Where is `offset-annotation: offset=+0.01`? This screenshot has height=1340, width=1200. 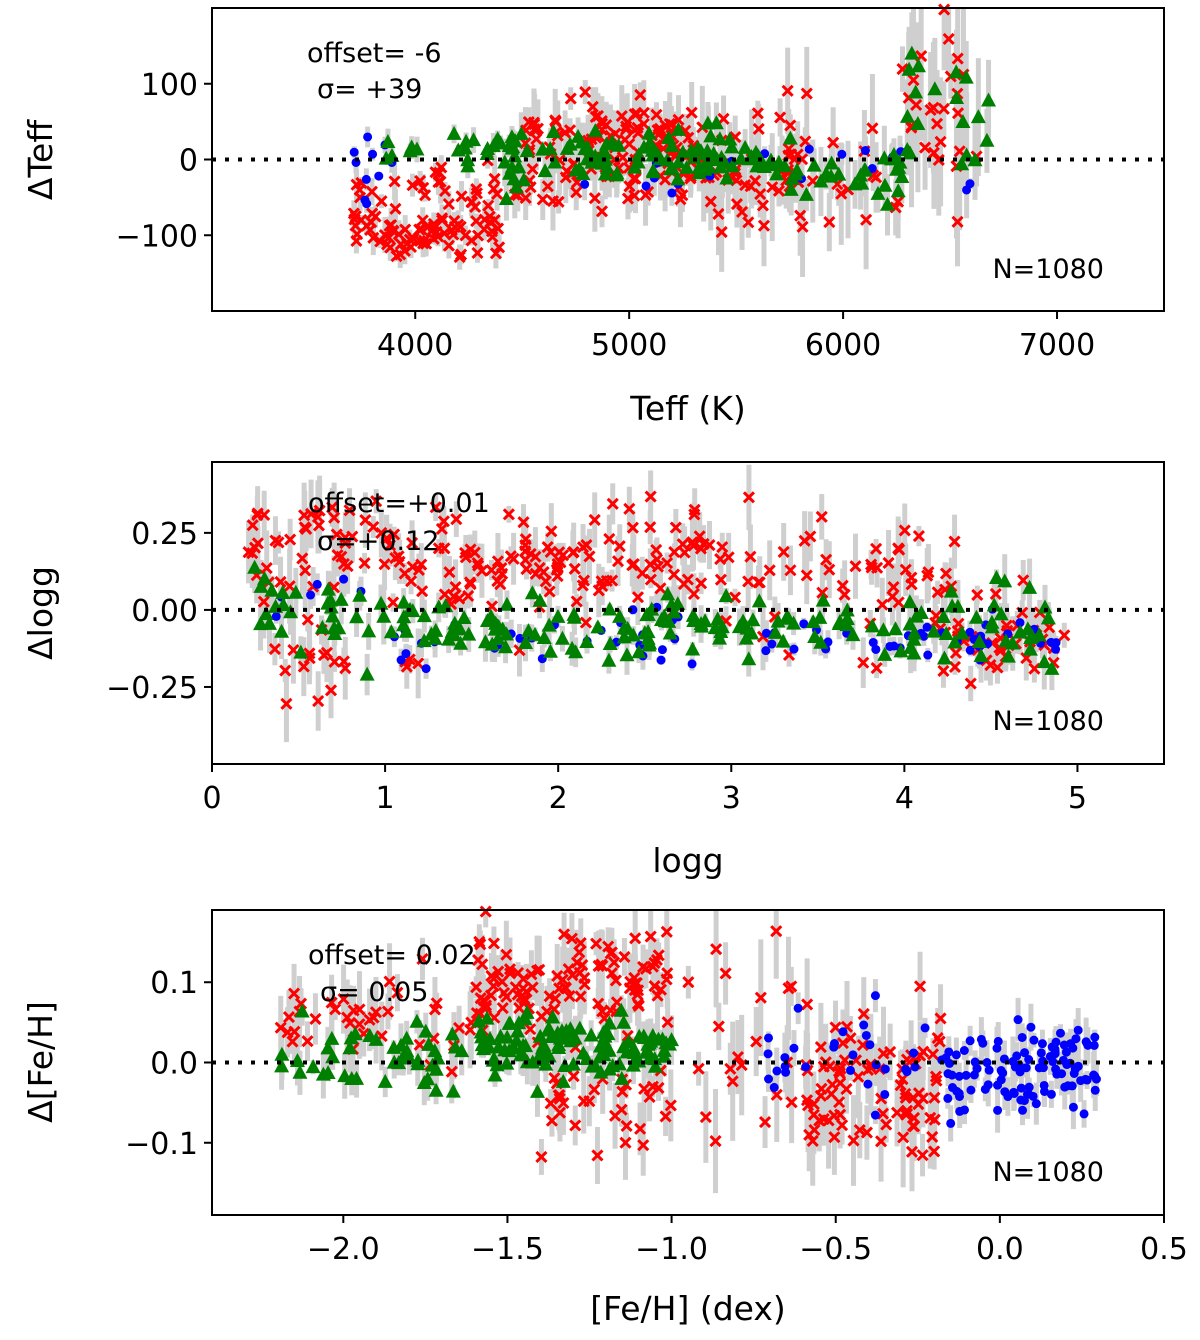 offset-annotation: offset=+0.01 is located at coordinates (399, 503).